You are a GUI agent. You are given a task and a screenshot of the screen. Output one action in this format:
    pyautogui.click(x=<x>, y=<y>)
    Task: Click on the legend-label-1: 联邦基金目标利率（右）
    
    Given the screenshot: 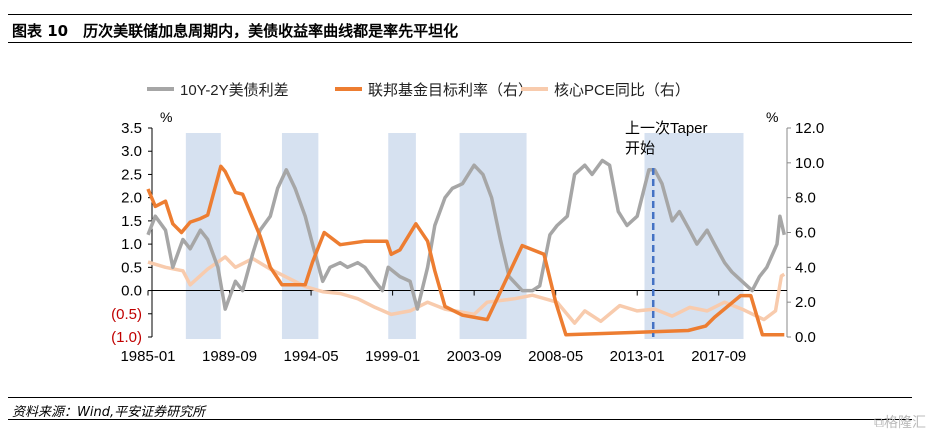 What is the action you would take?
    pyautogui.click(x=450, y=90)
    